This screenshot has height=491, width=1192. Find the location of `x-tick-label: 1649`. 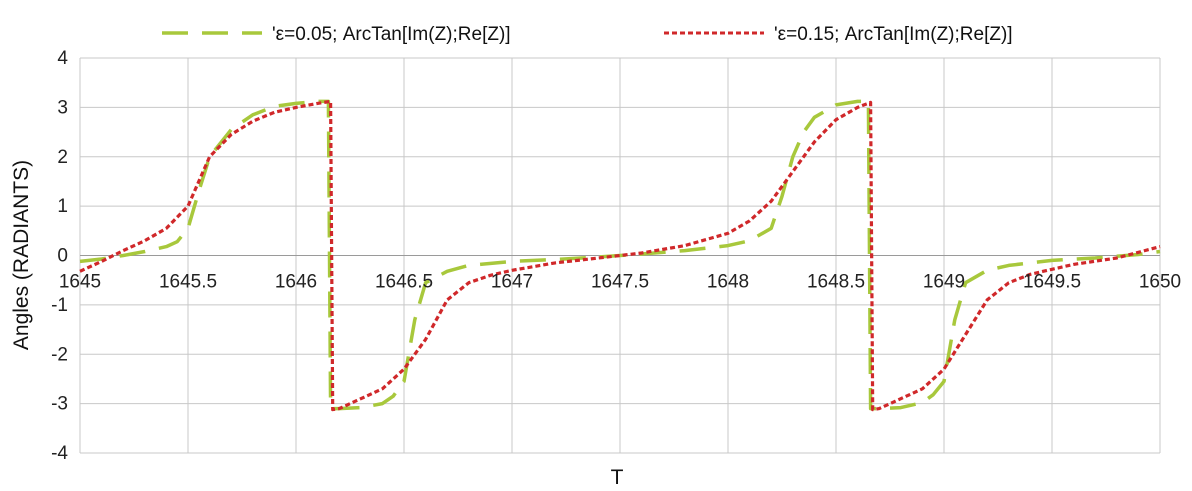

x-tick-label: 1649 is located at coordinates (944, 282).